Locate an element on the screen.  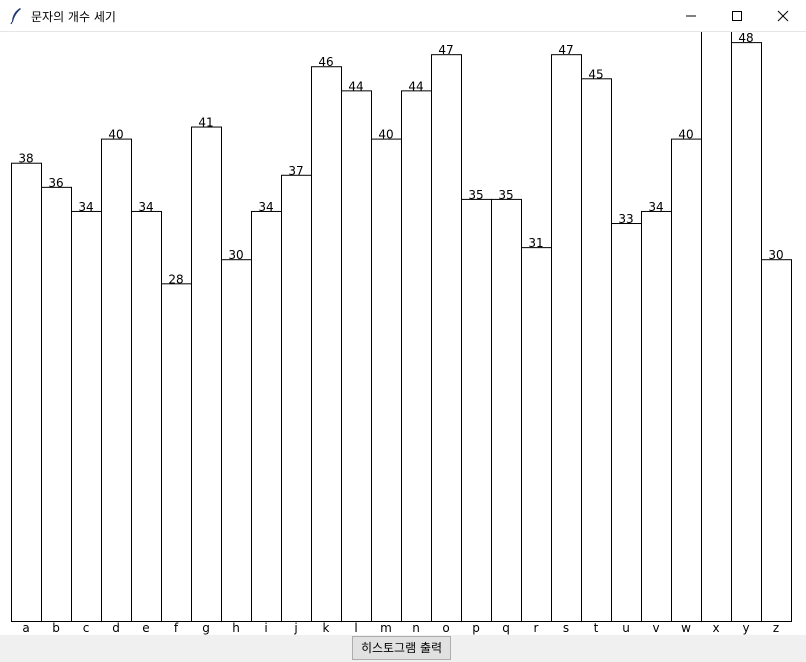
maximize-button is located at coordinates (737, 15).